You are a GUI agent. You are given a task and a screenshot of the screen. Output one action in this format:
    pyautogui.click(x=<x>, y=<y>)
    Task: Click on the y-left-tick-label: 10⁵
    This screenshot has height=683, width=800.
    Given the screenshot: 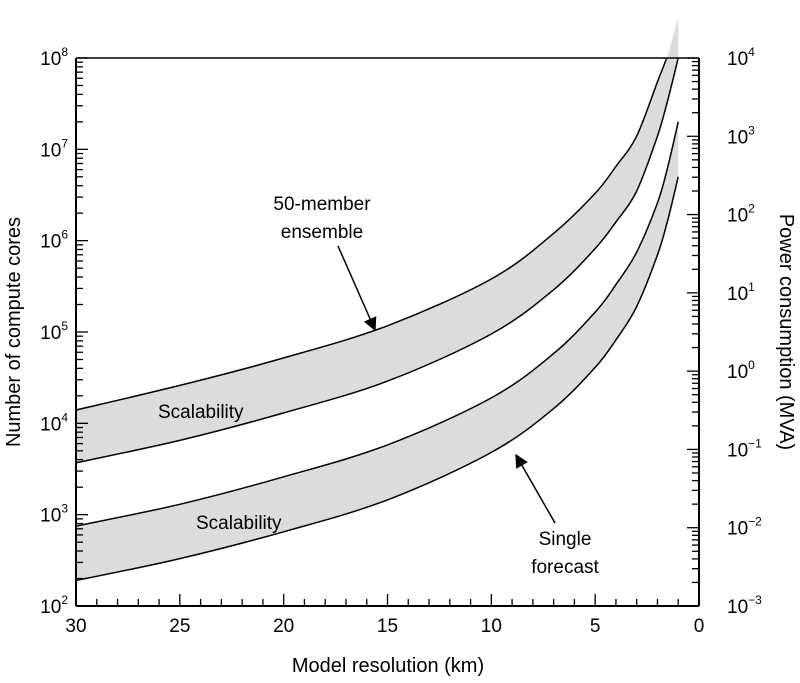 What is the action you would take?
    pyautogui.click(x=54, y=331)
    